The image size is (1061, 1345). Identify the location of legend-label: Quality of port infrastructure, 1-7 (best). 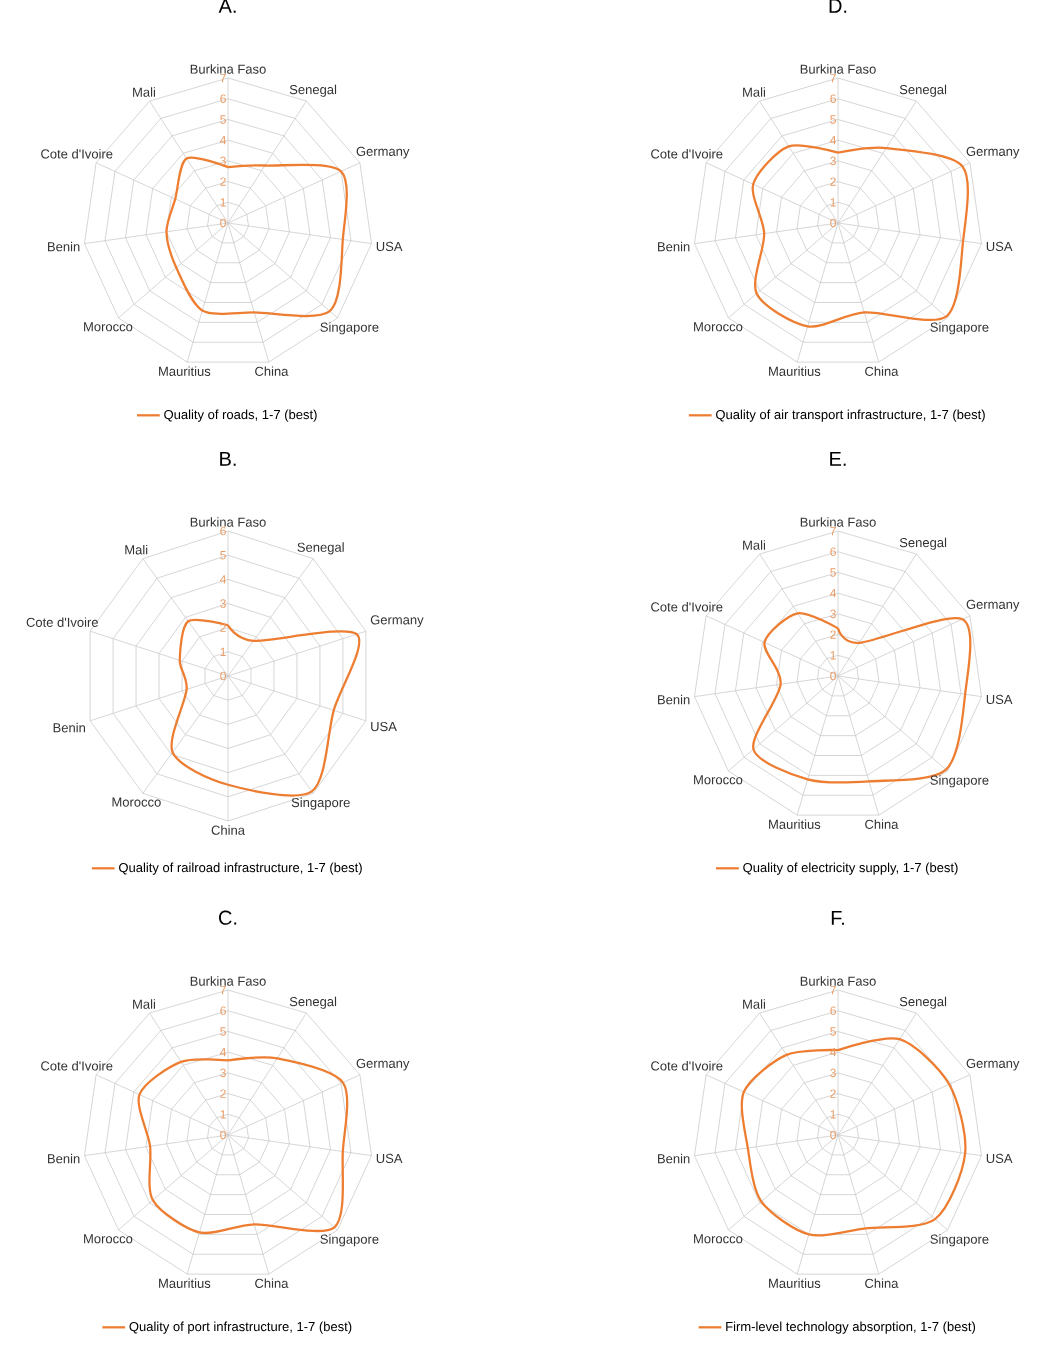
(240, 1327).